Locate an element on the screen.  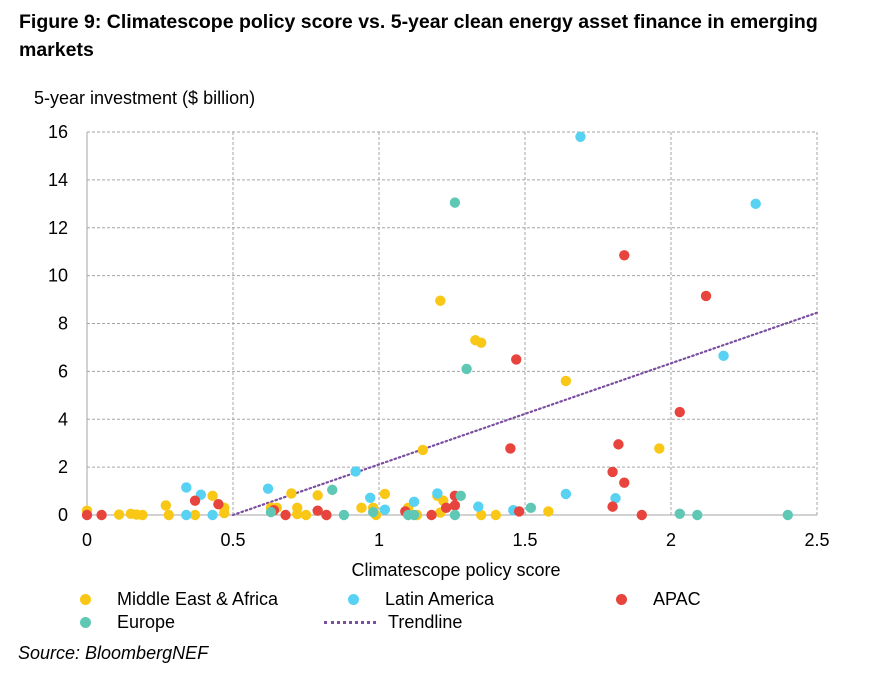
y-tick-label: 2 is located at coordinates (63, 467).